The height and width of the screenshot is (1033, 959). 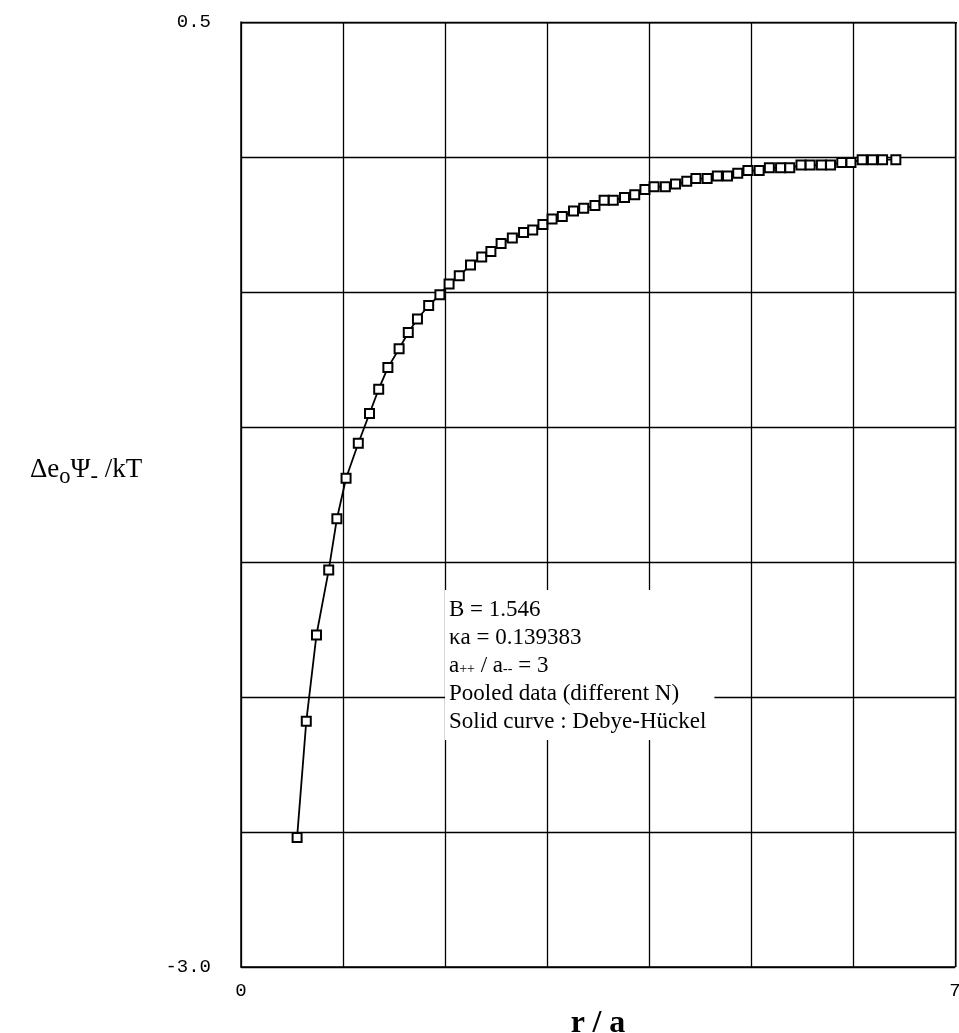 I want to click on x-tick-label: 7, so click(x=954, y=990).